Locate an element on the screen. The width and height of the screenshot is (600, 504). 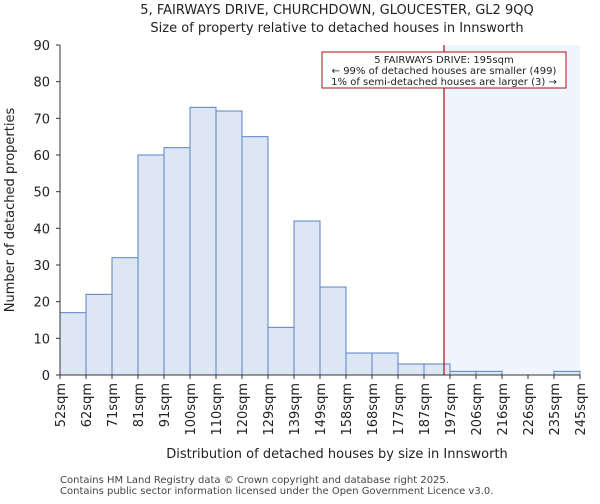
x-tick-label: 158sqm is located at coordinates (347, 409).